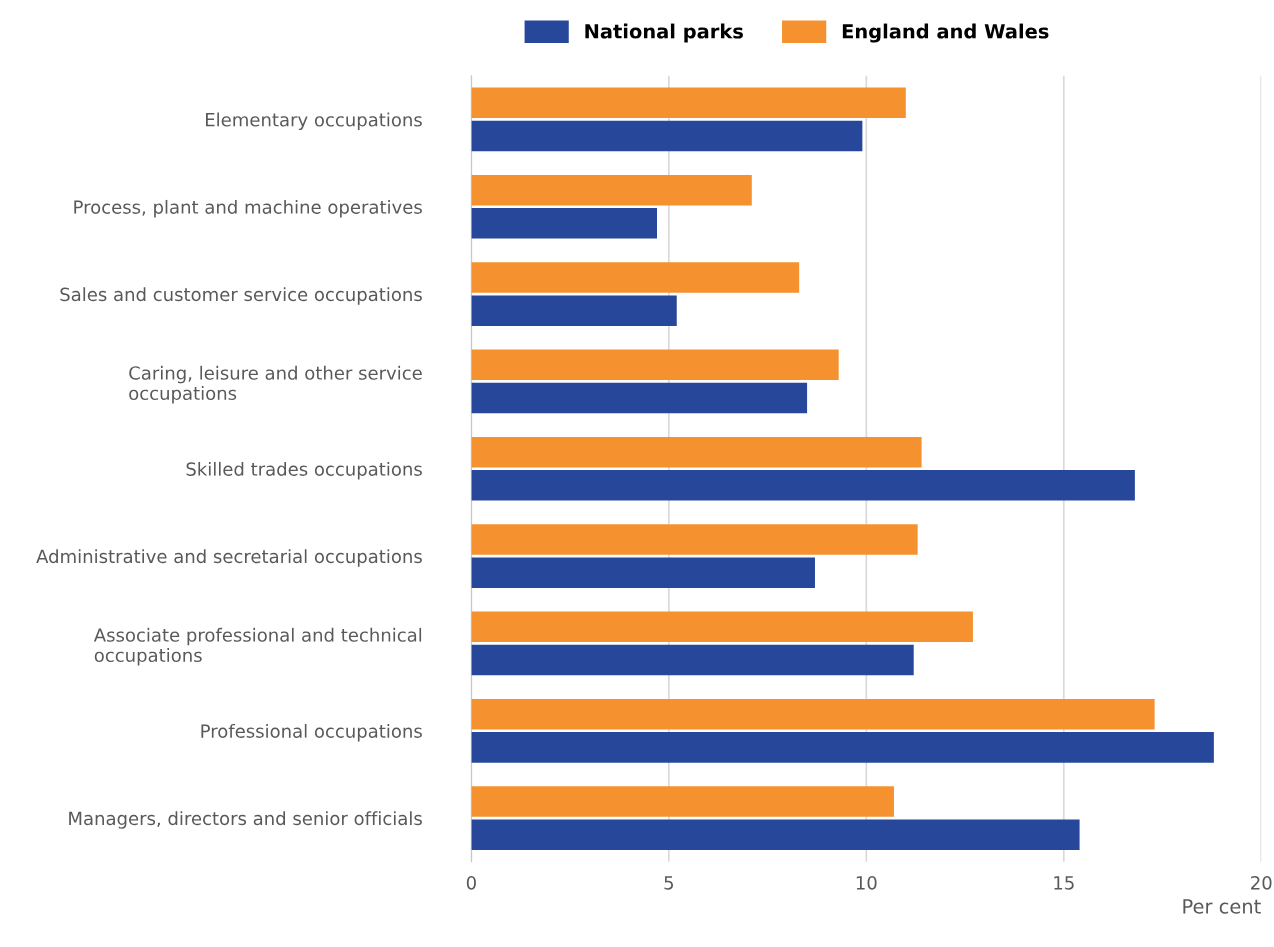 The width and height of the screenshot is (1274, 947). Describe the element at coordinates (229, 558) in the screenshot. I see `y-tick-label: Administrative and secretarial occupations` at that location.